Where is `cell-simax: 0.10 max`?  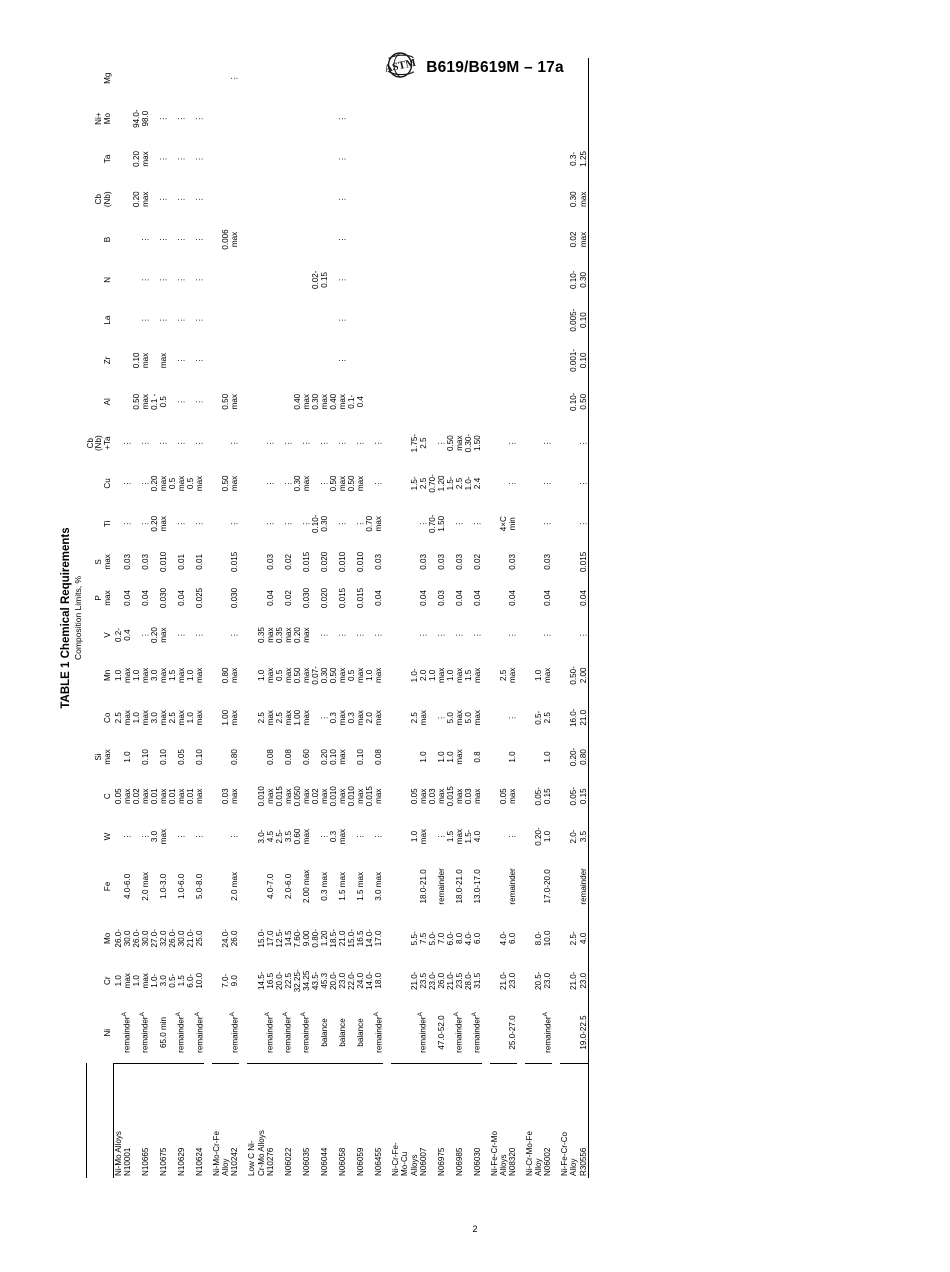
cell-simax: 0.10 max is located at coordinates (338, 757).